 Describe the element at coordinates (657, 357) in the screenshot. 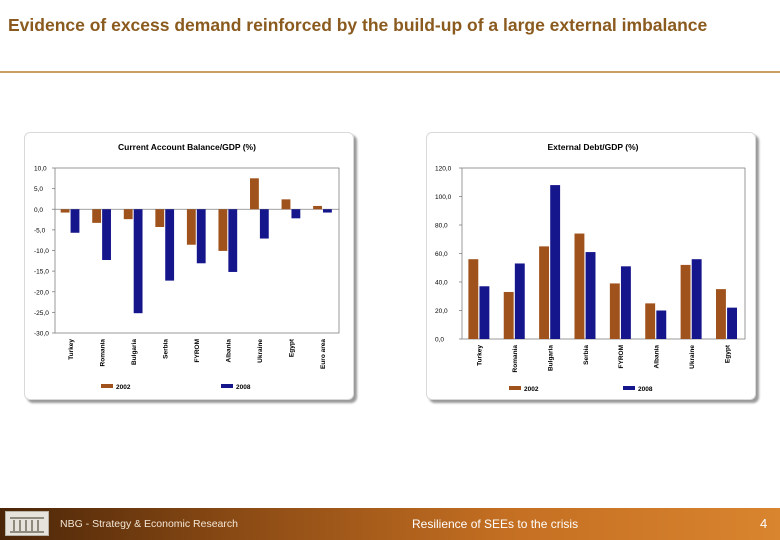

I see `external-debt-category-label: Albania` at that location.